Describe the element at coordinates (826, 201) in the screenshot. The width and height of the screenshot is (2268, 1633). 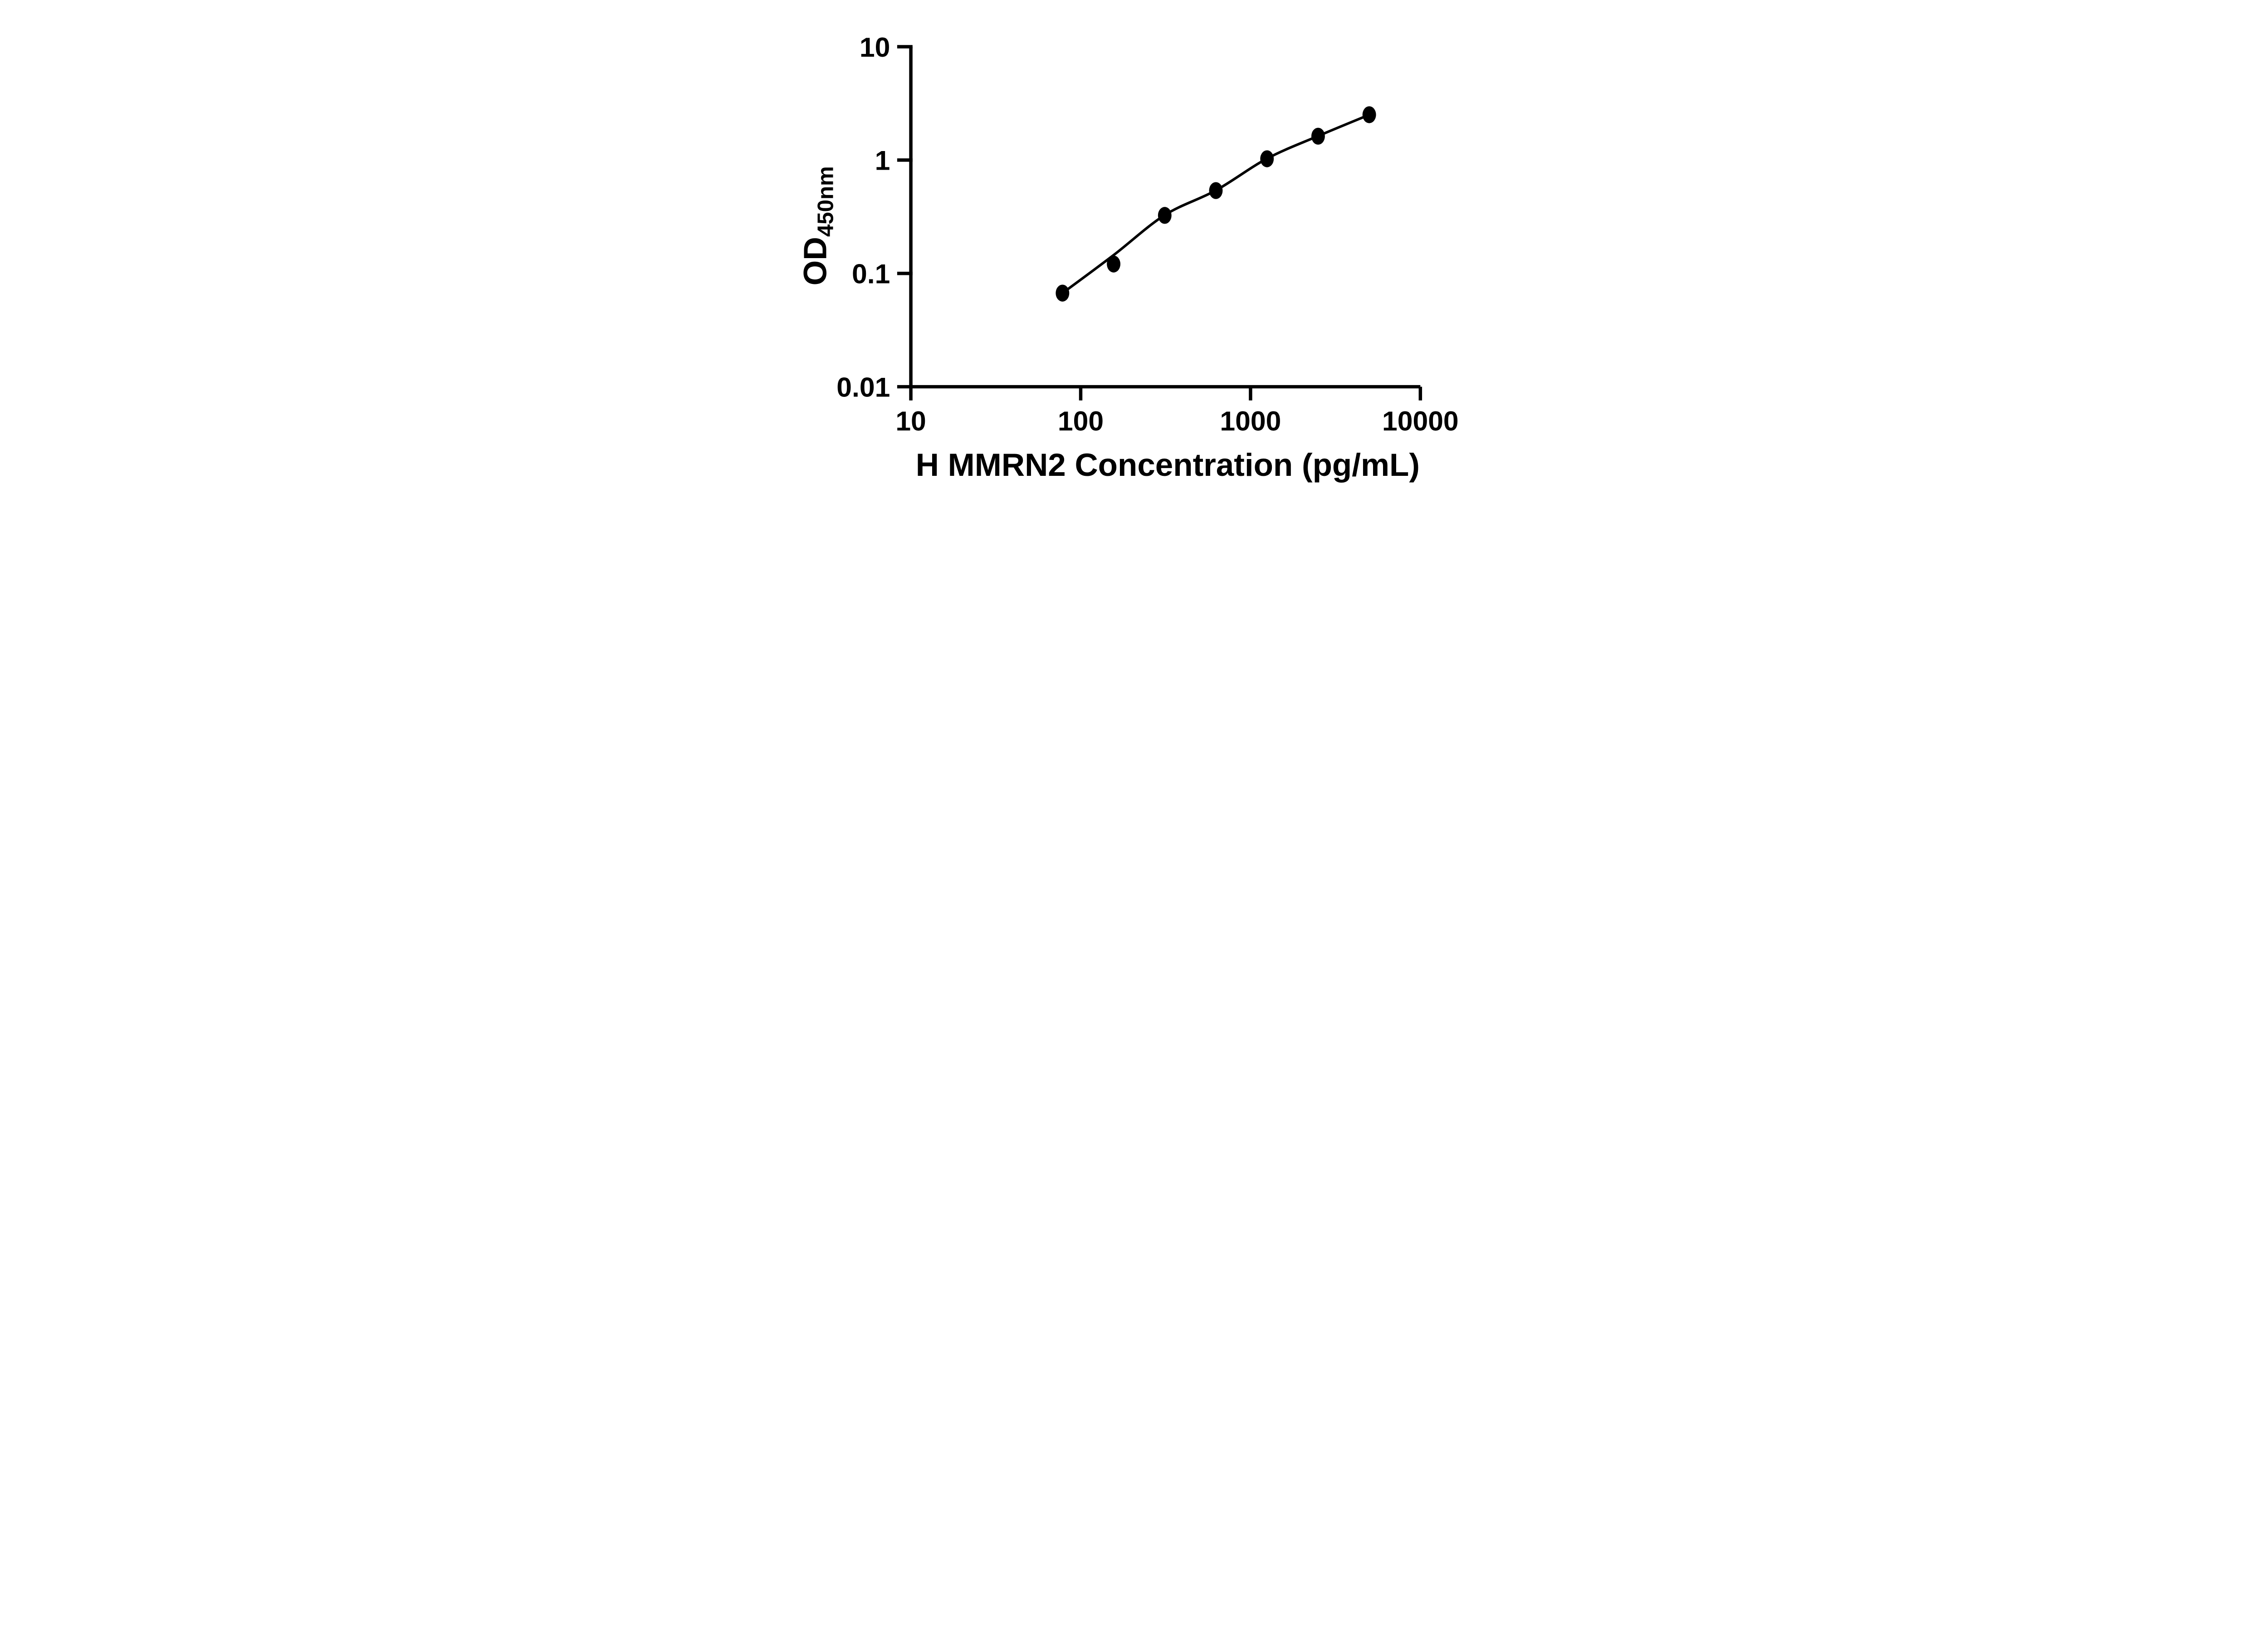
I see `y-axis-title-subscript: 450nm` at that location.